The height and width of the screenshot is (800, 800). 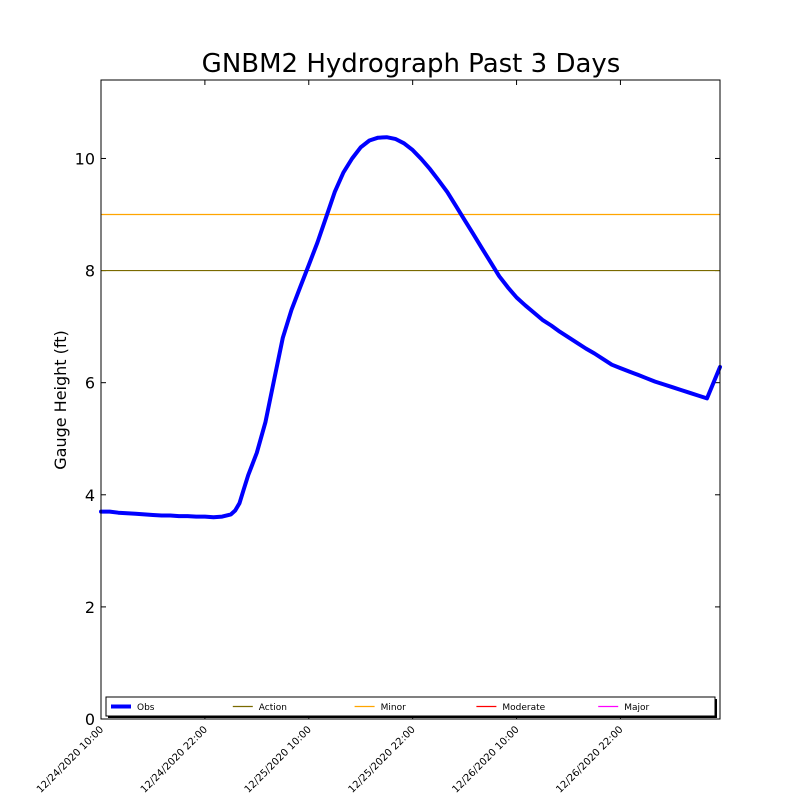 What do you see at coordinates (70, 759) in the screenshot?
I see `x-tick-label: 12/24/2020 10:00` at bounding box center [70, 759].